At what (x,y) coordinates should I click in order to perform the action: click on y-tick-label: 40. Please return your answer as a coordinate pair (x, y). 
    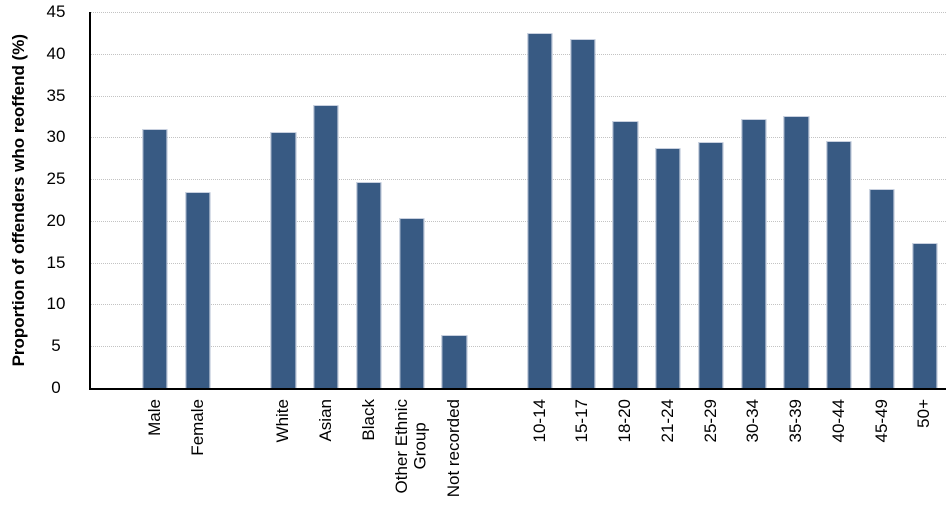
    Looking at the image, I should click on (56, 53).